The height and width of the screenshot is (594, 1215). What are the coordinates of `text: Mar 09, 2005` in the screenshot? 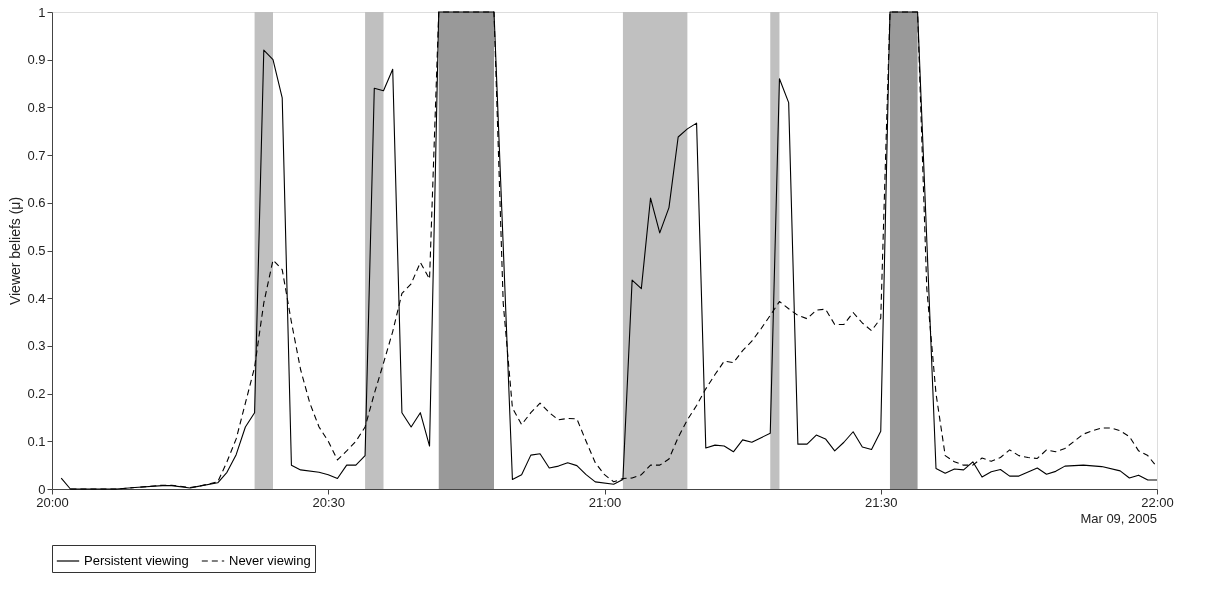 It's located at (1118, 518).